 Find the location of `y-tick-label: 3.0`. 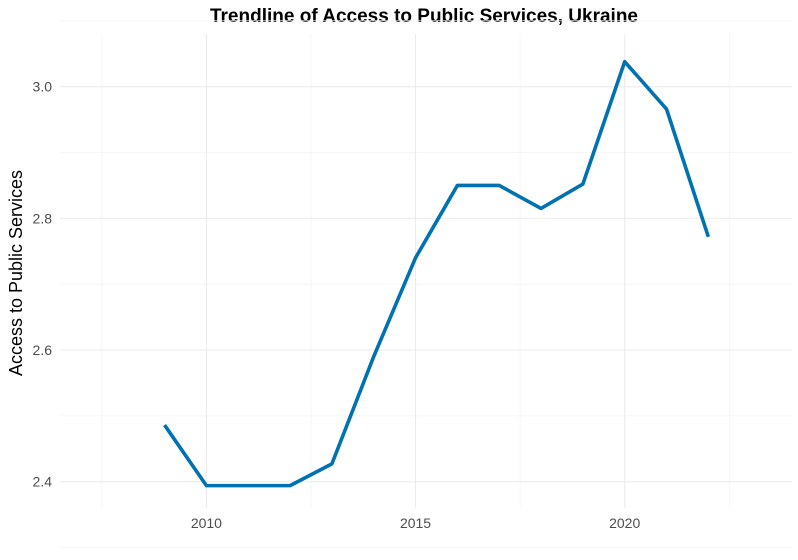

y-tick-label: 3.0 is located at coordinates (43, 87).